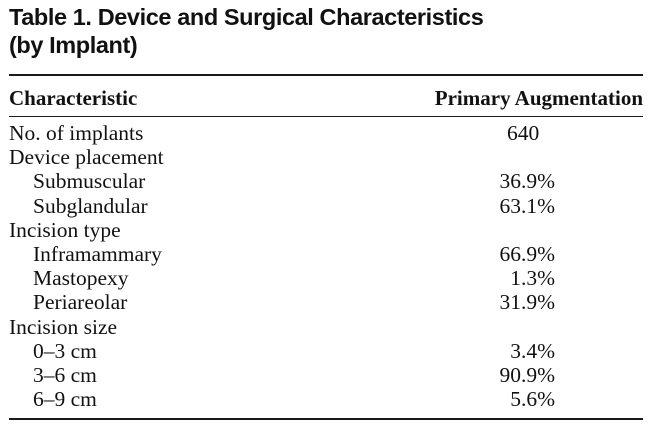  I want to click on row-label: Mastopexy, so click(81, 278).